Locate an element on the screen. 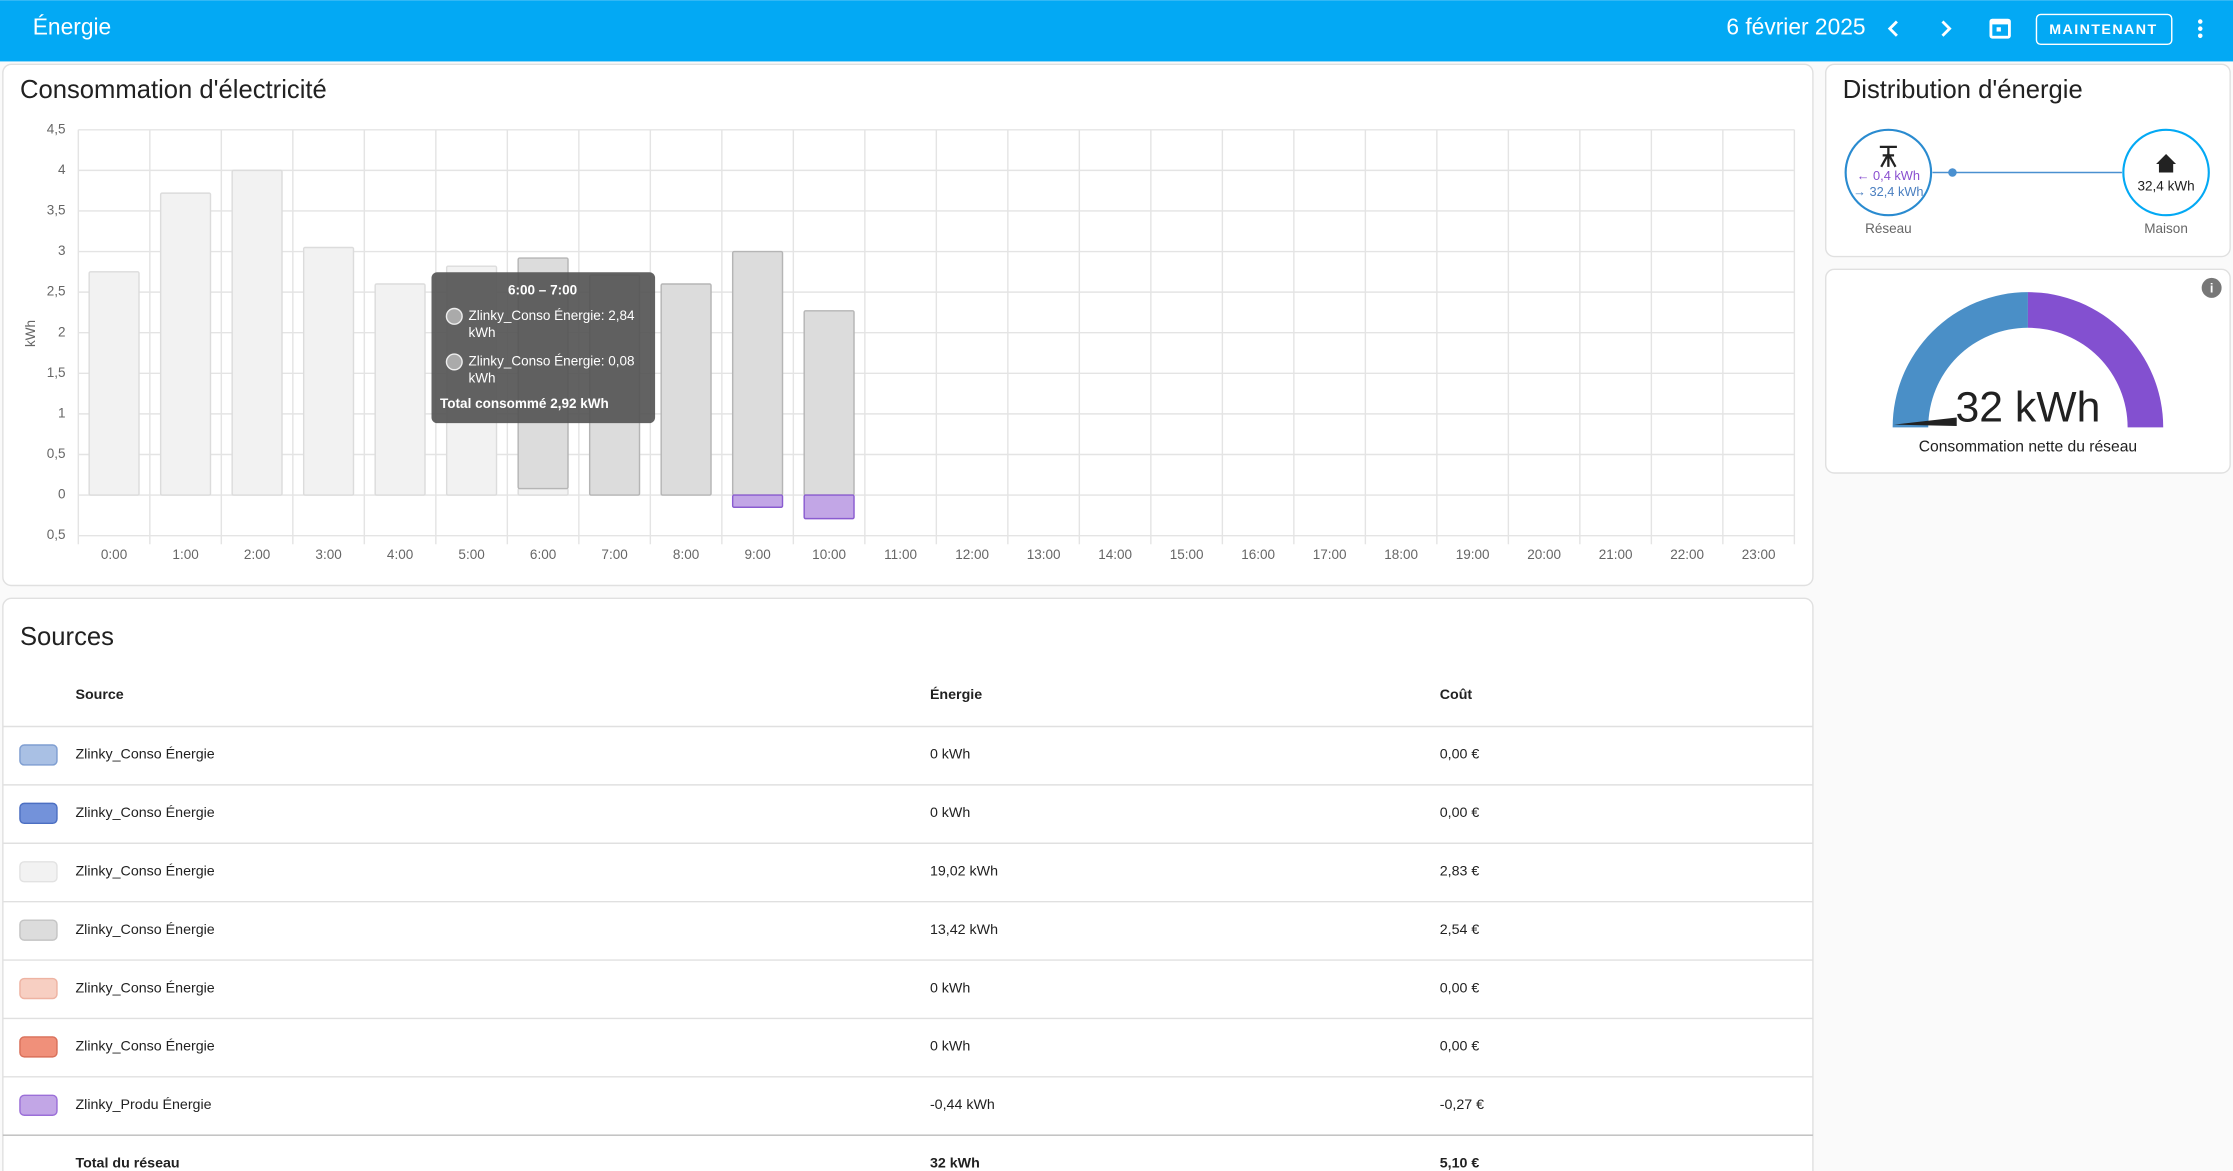 The width and height of the screenshot is (2233, 1171). home-value: 32,4 kWh is located at coordinates (2166, 185).